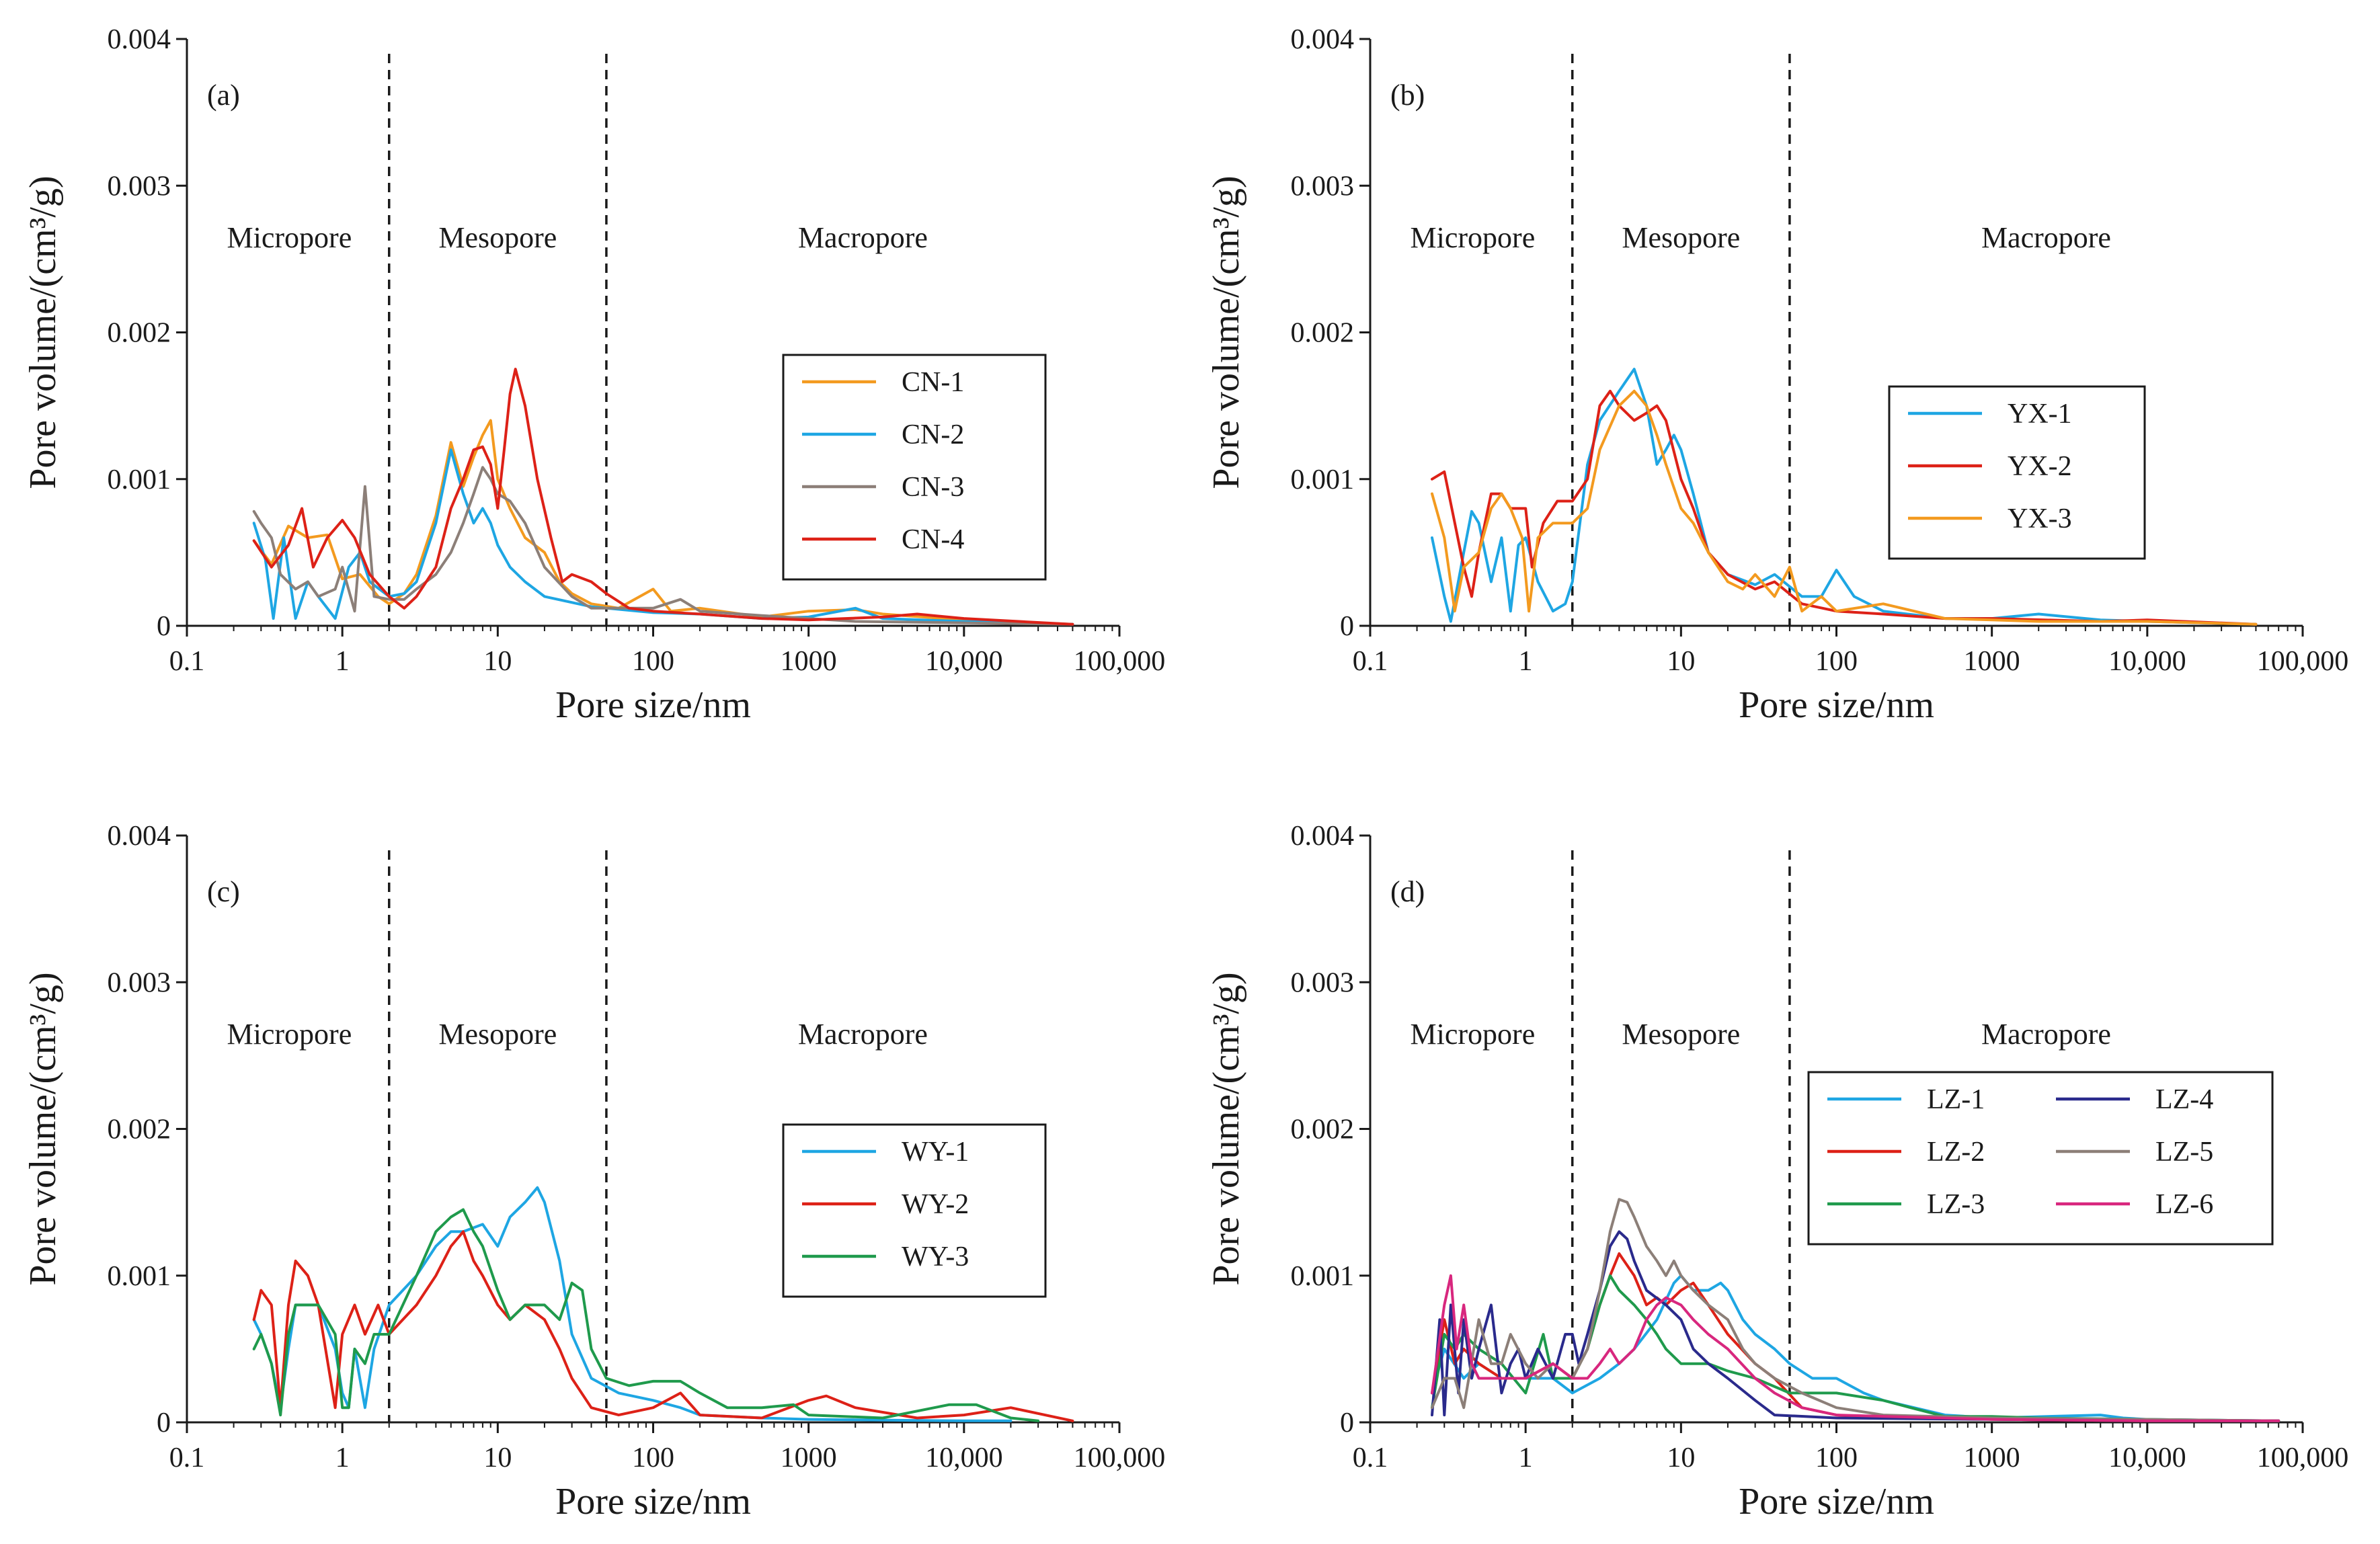  I want to click on panel-label: (b), so click(1408, 95).